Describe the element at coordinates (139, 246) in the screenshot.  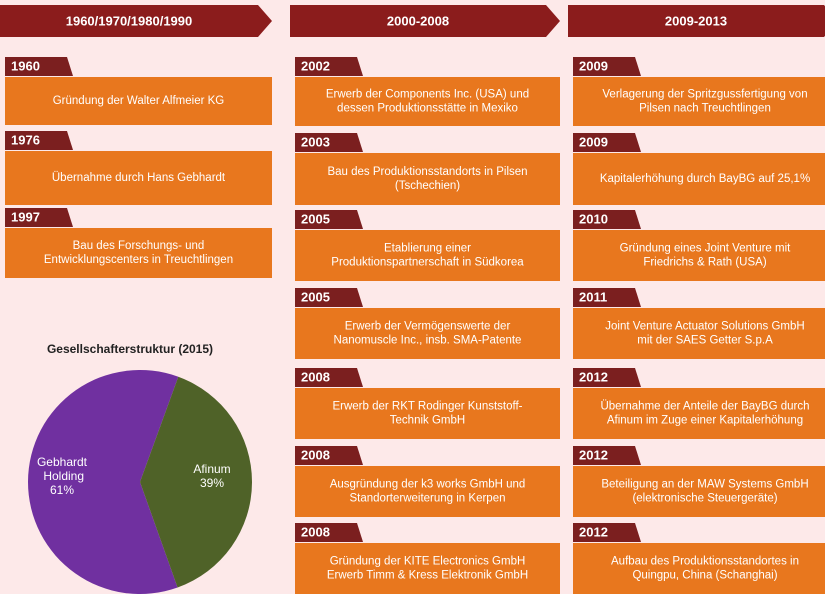
I see `event-text: Bau des Forschungs- und` at that location.